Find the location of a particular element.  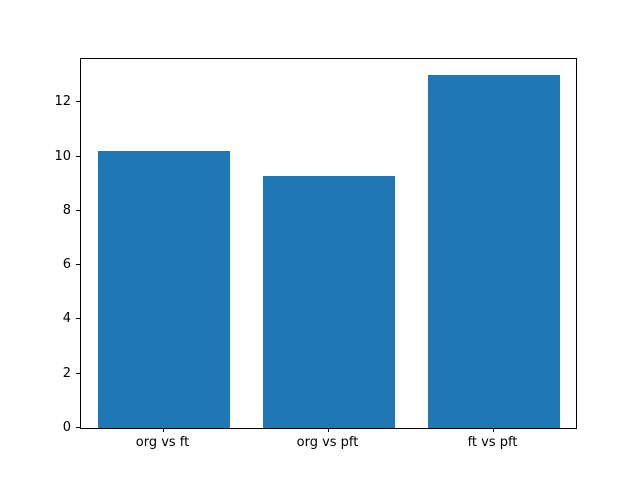

y-tick-label: 12 is located at coordinates (62, 102).